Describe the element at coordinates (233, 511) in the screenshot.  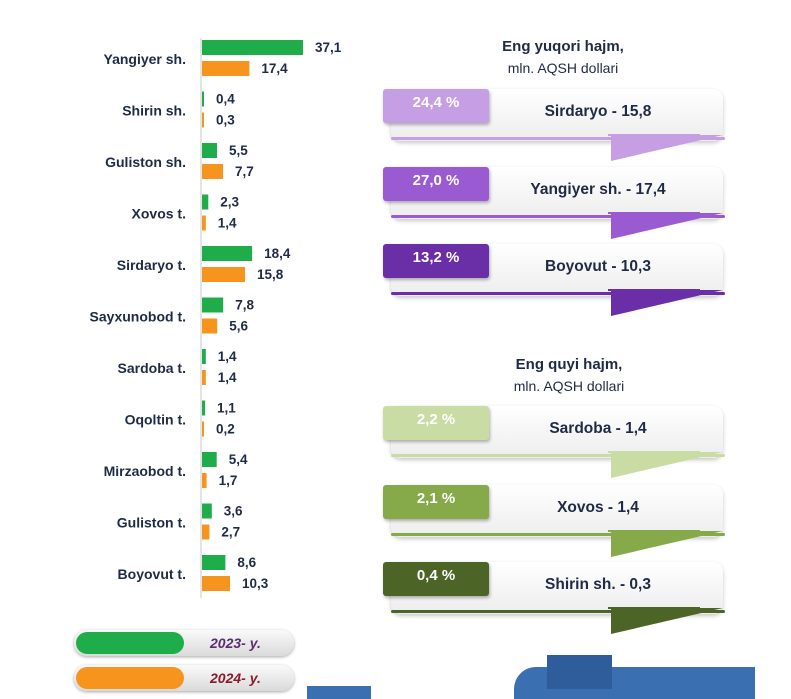
I see `bar-value-label: 3,6` at that location.